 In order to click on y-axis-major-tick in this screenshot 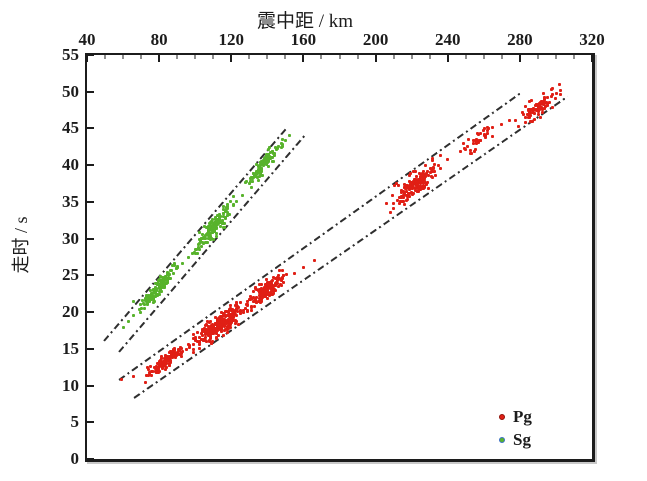, I will do `click(90, 422)`.